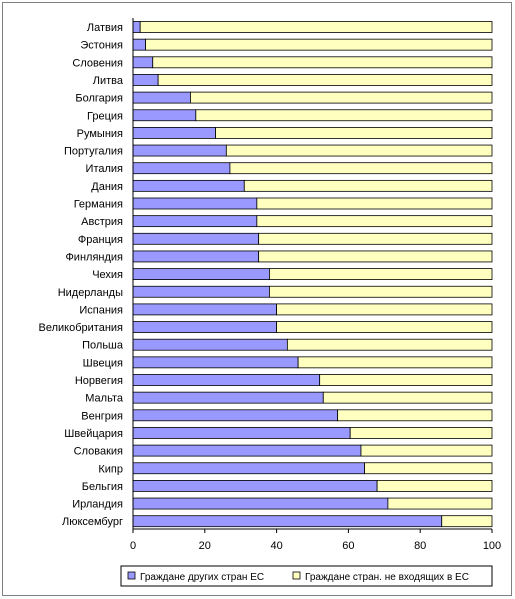 Image resolution: width=515 pixels, height=599 pixels. What do you see at coordinates (492, 546) in the screenshot?
I see `x-tick-label: 100` at bounding box center [492, 546].